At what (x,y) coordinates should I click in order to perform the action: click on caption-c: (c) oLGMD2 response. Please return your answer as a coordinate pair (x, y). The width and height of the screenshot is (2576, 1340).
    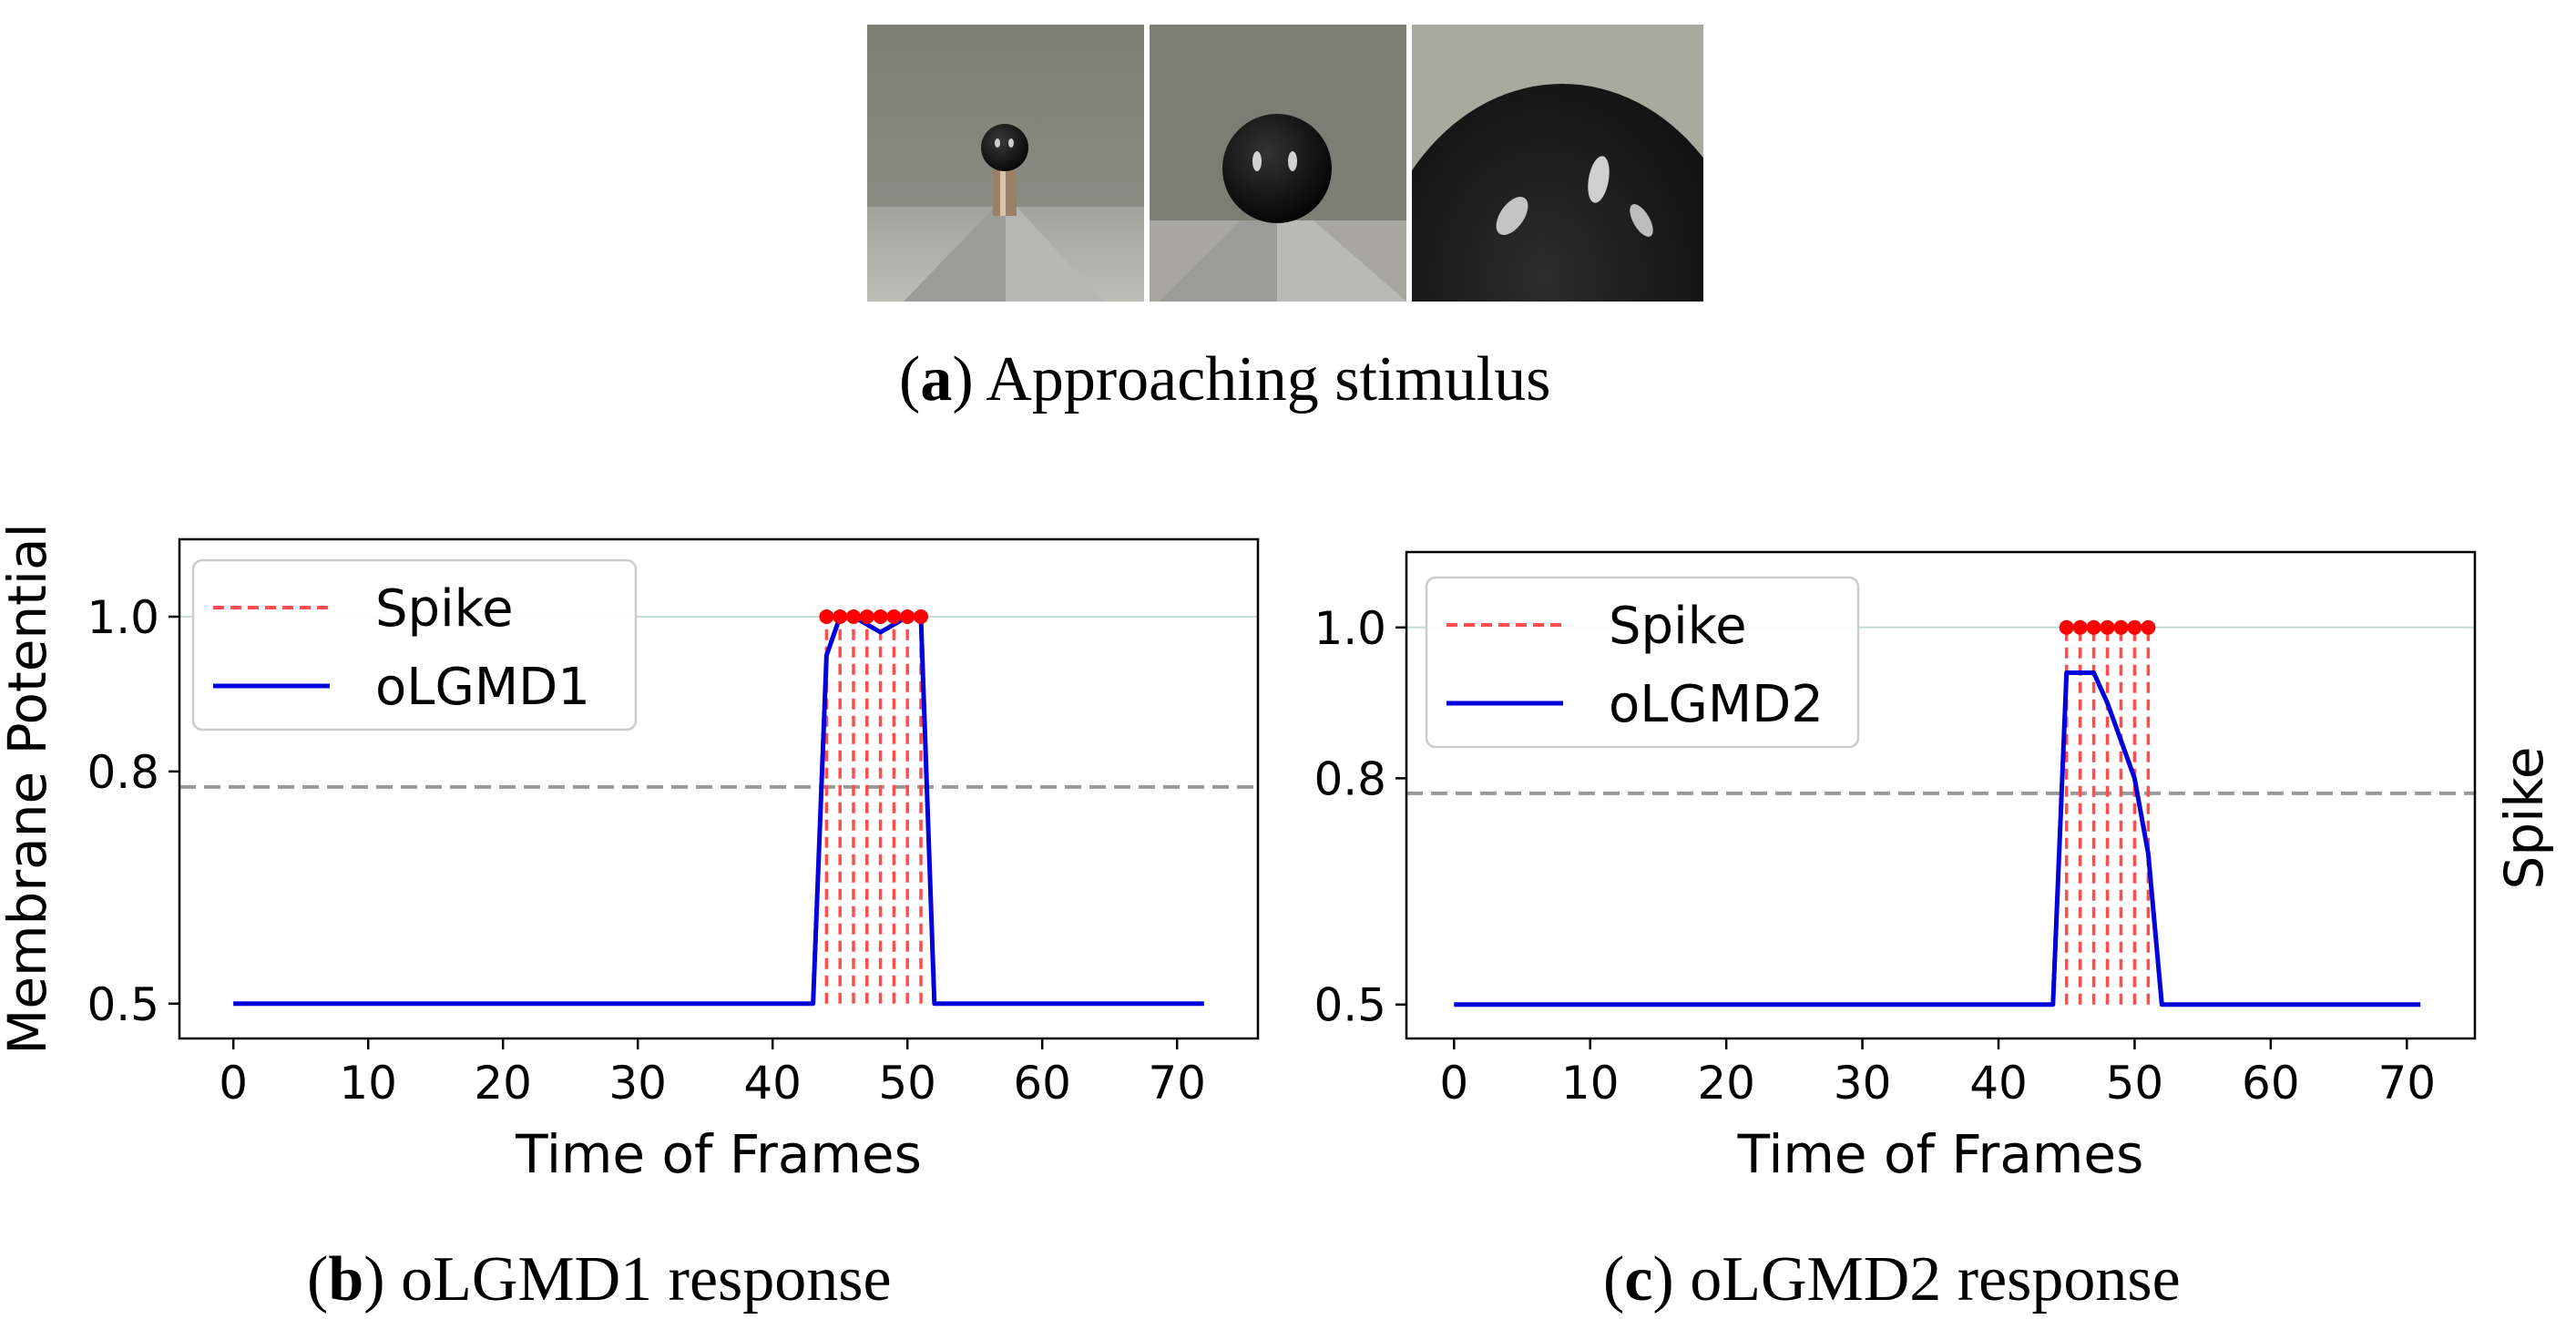
    Looking at the image, I should click on (1892, 1279).